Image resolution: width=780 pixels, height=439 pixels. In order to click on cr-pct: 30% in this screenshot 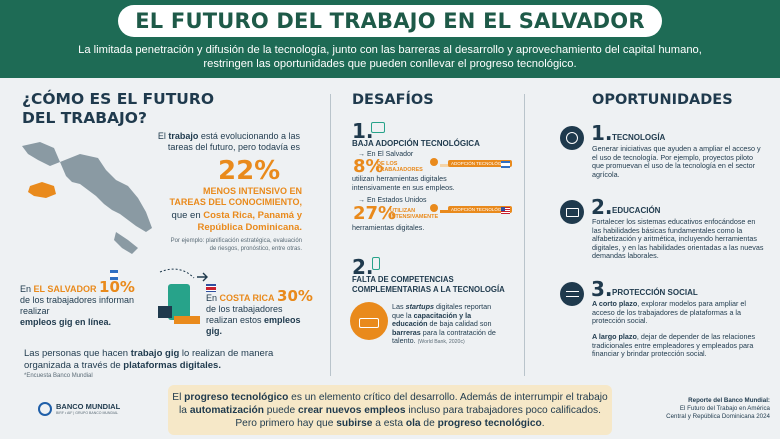, I will do `click(295, 296)`.